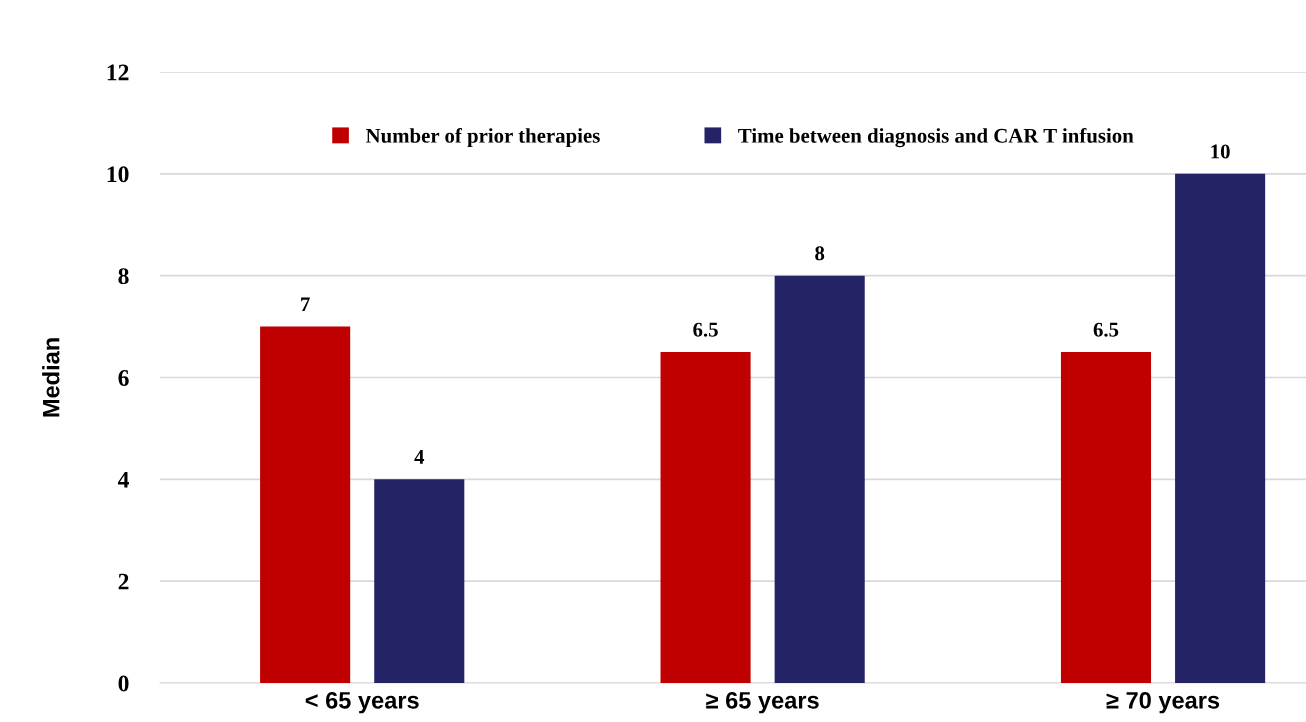  What do you see at coordinates (123, 683) in the screenshot?
I see `y-tick-label: 0` at bounding box center [123, 683].